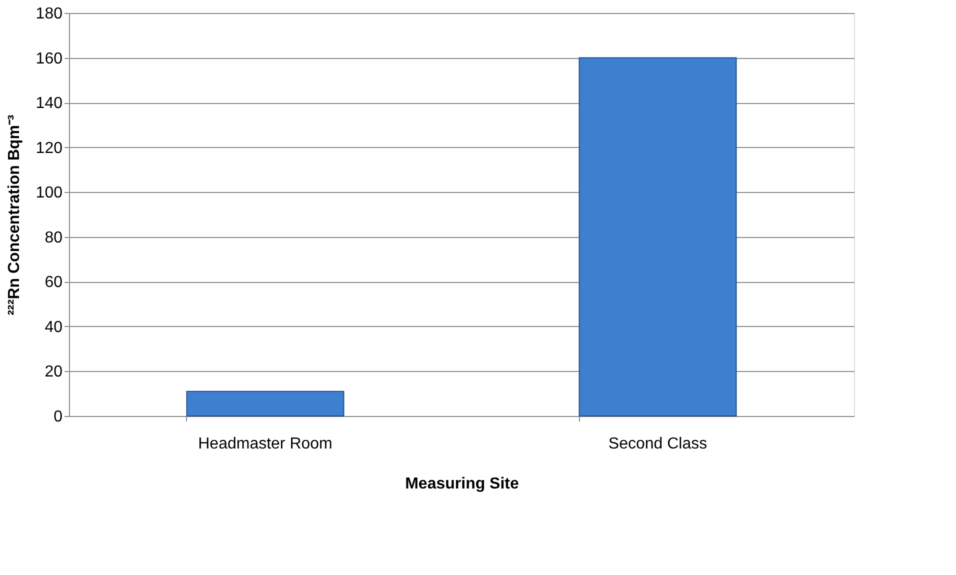 The width and height of the screenshot is (956, 575). I want to click on y-tick-label: 140, so click(49, 103).